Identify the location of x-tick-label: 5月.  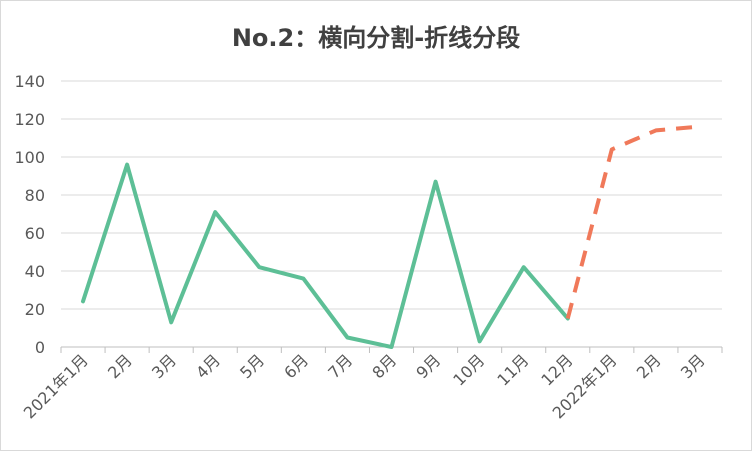
(252, 366).